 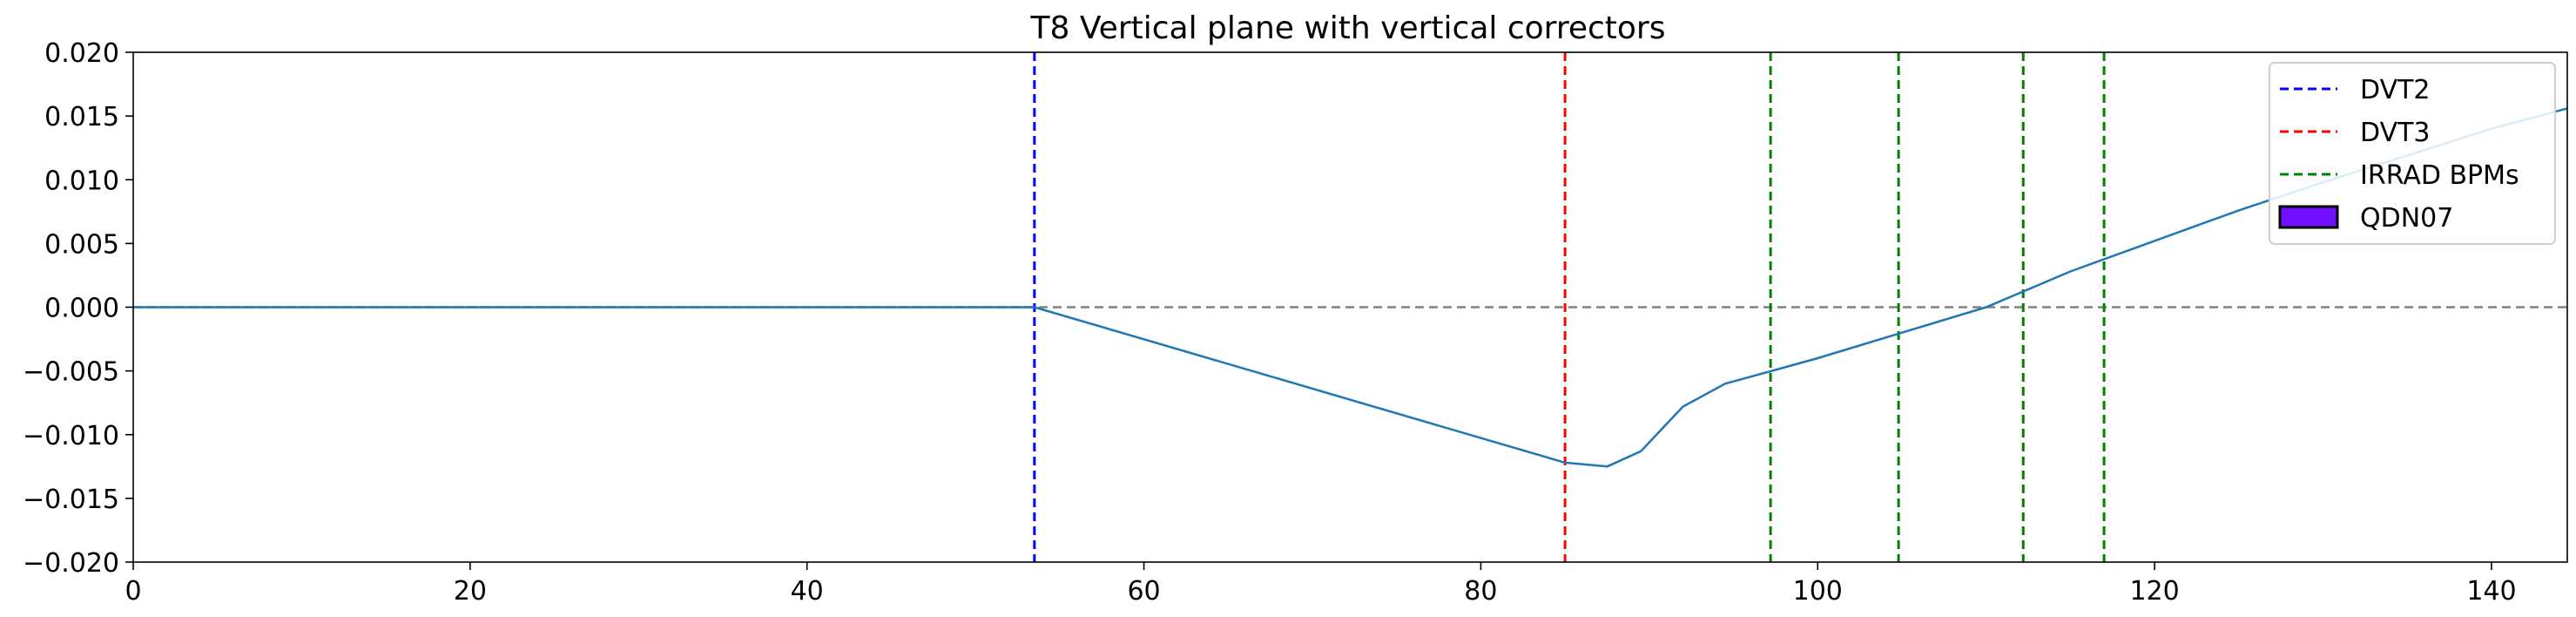 I want to click on legend-label: DVT3, so click(x=2395, y=133).